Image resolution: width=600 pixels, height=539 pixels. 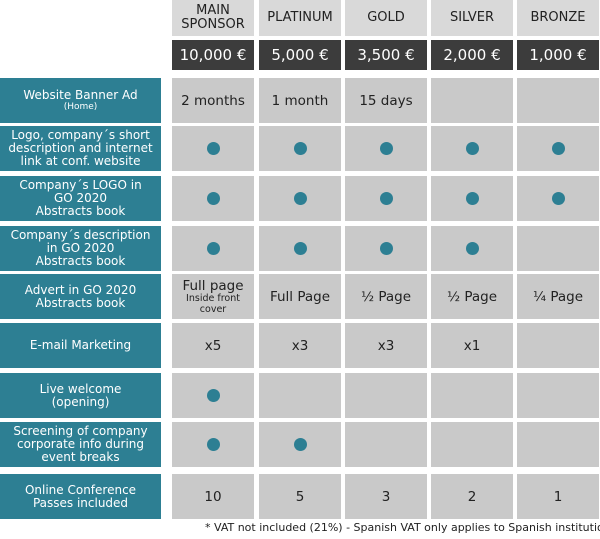 I want to click on benefit-value: 5, so click(x=300, y=496).